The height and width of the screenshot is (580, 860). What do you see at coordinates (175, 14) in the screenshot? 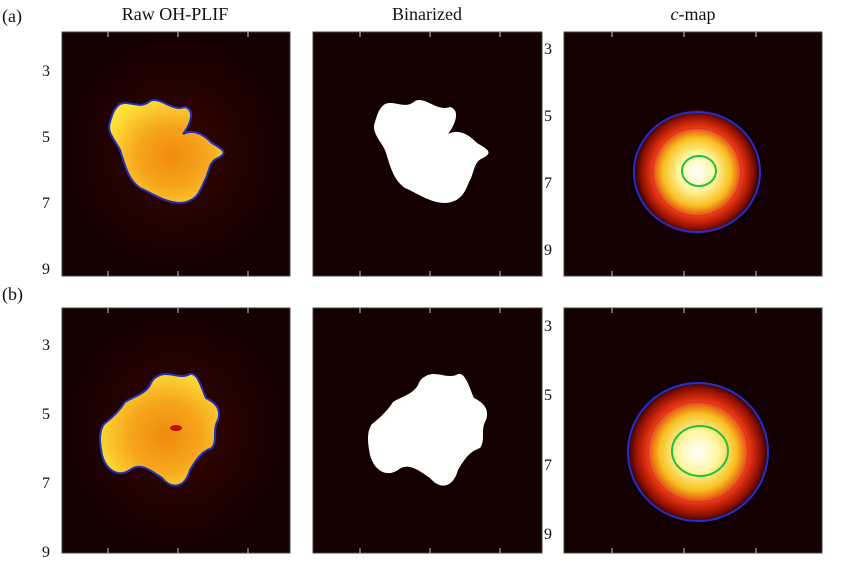
I see `column-title: Raw OH-PLIF` at bounding box center [175, 14].